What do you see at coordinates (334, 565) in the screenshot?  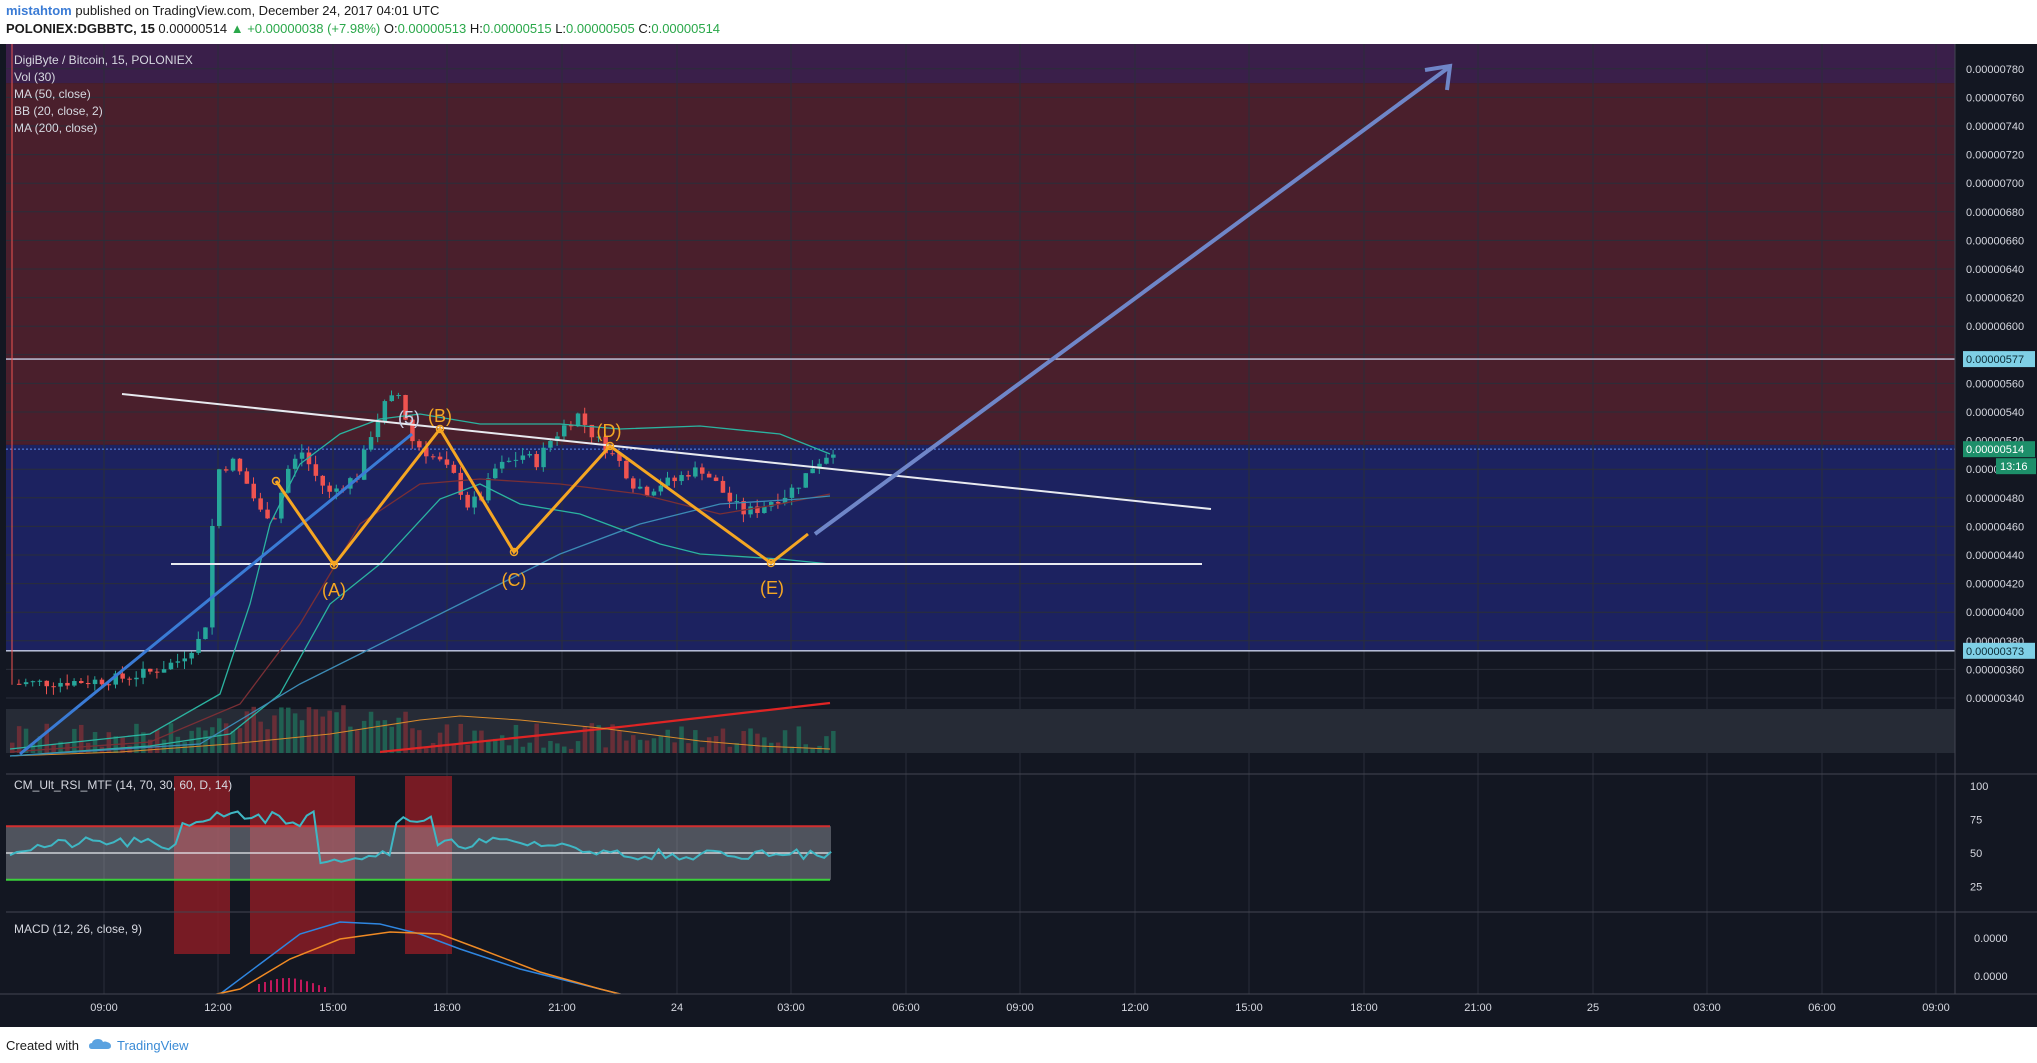 I see `pattern-point` at bounding box center [334, 565].